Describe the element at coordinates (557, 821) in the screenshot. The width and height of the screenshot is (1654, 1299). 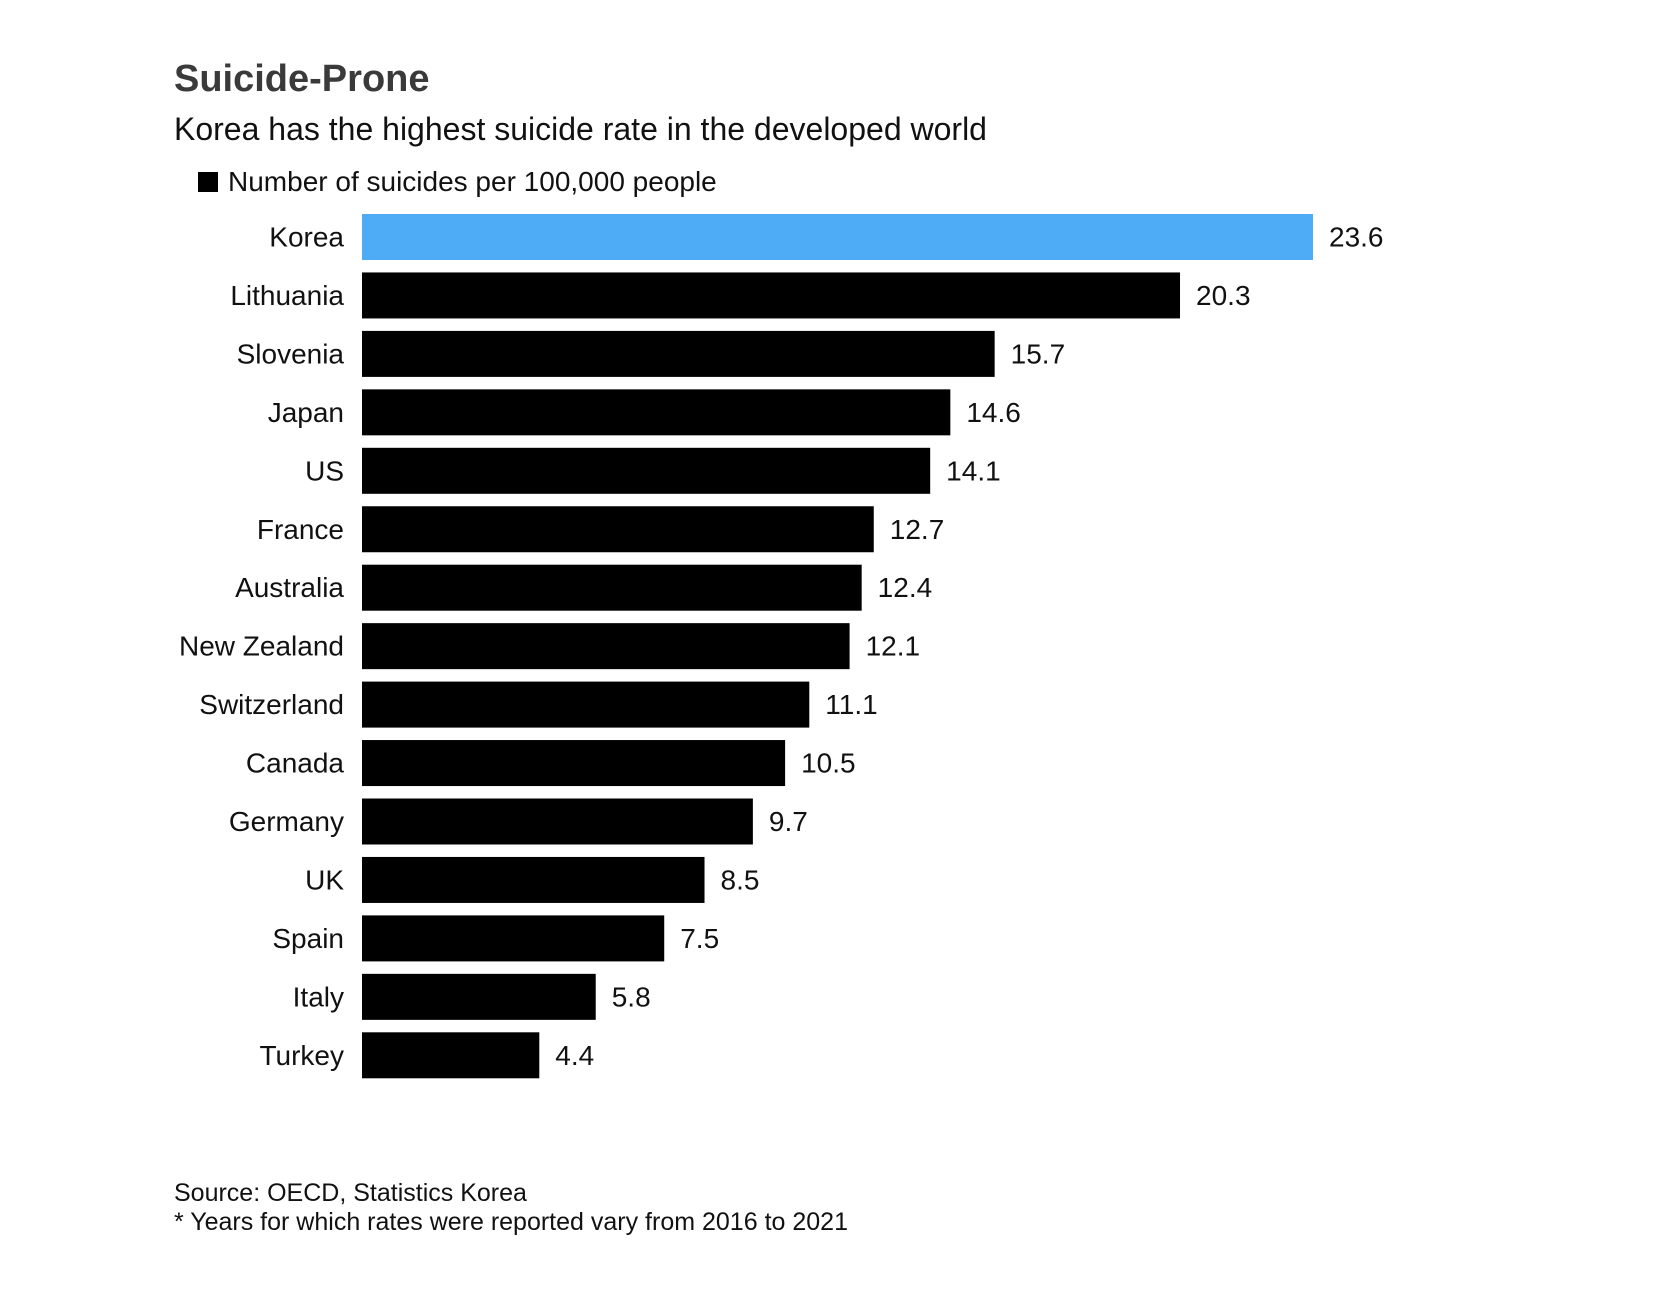
I see `bar-germany` at that location.